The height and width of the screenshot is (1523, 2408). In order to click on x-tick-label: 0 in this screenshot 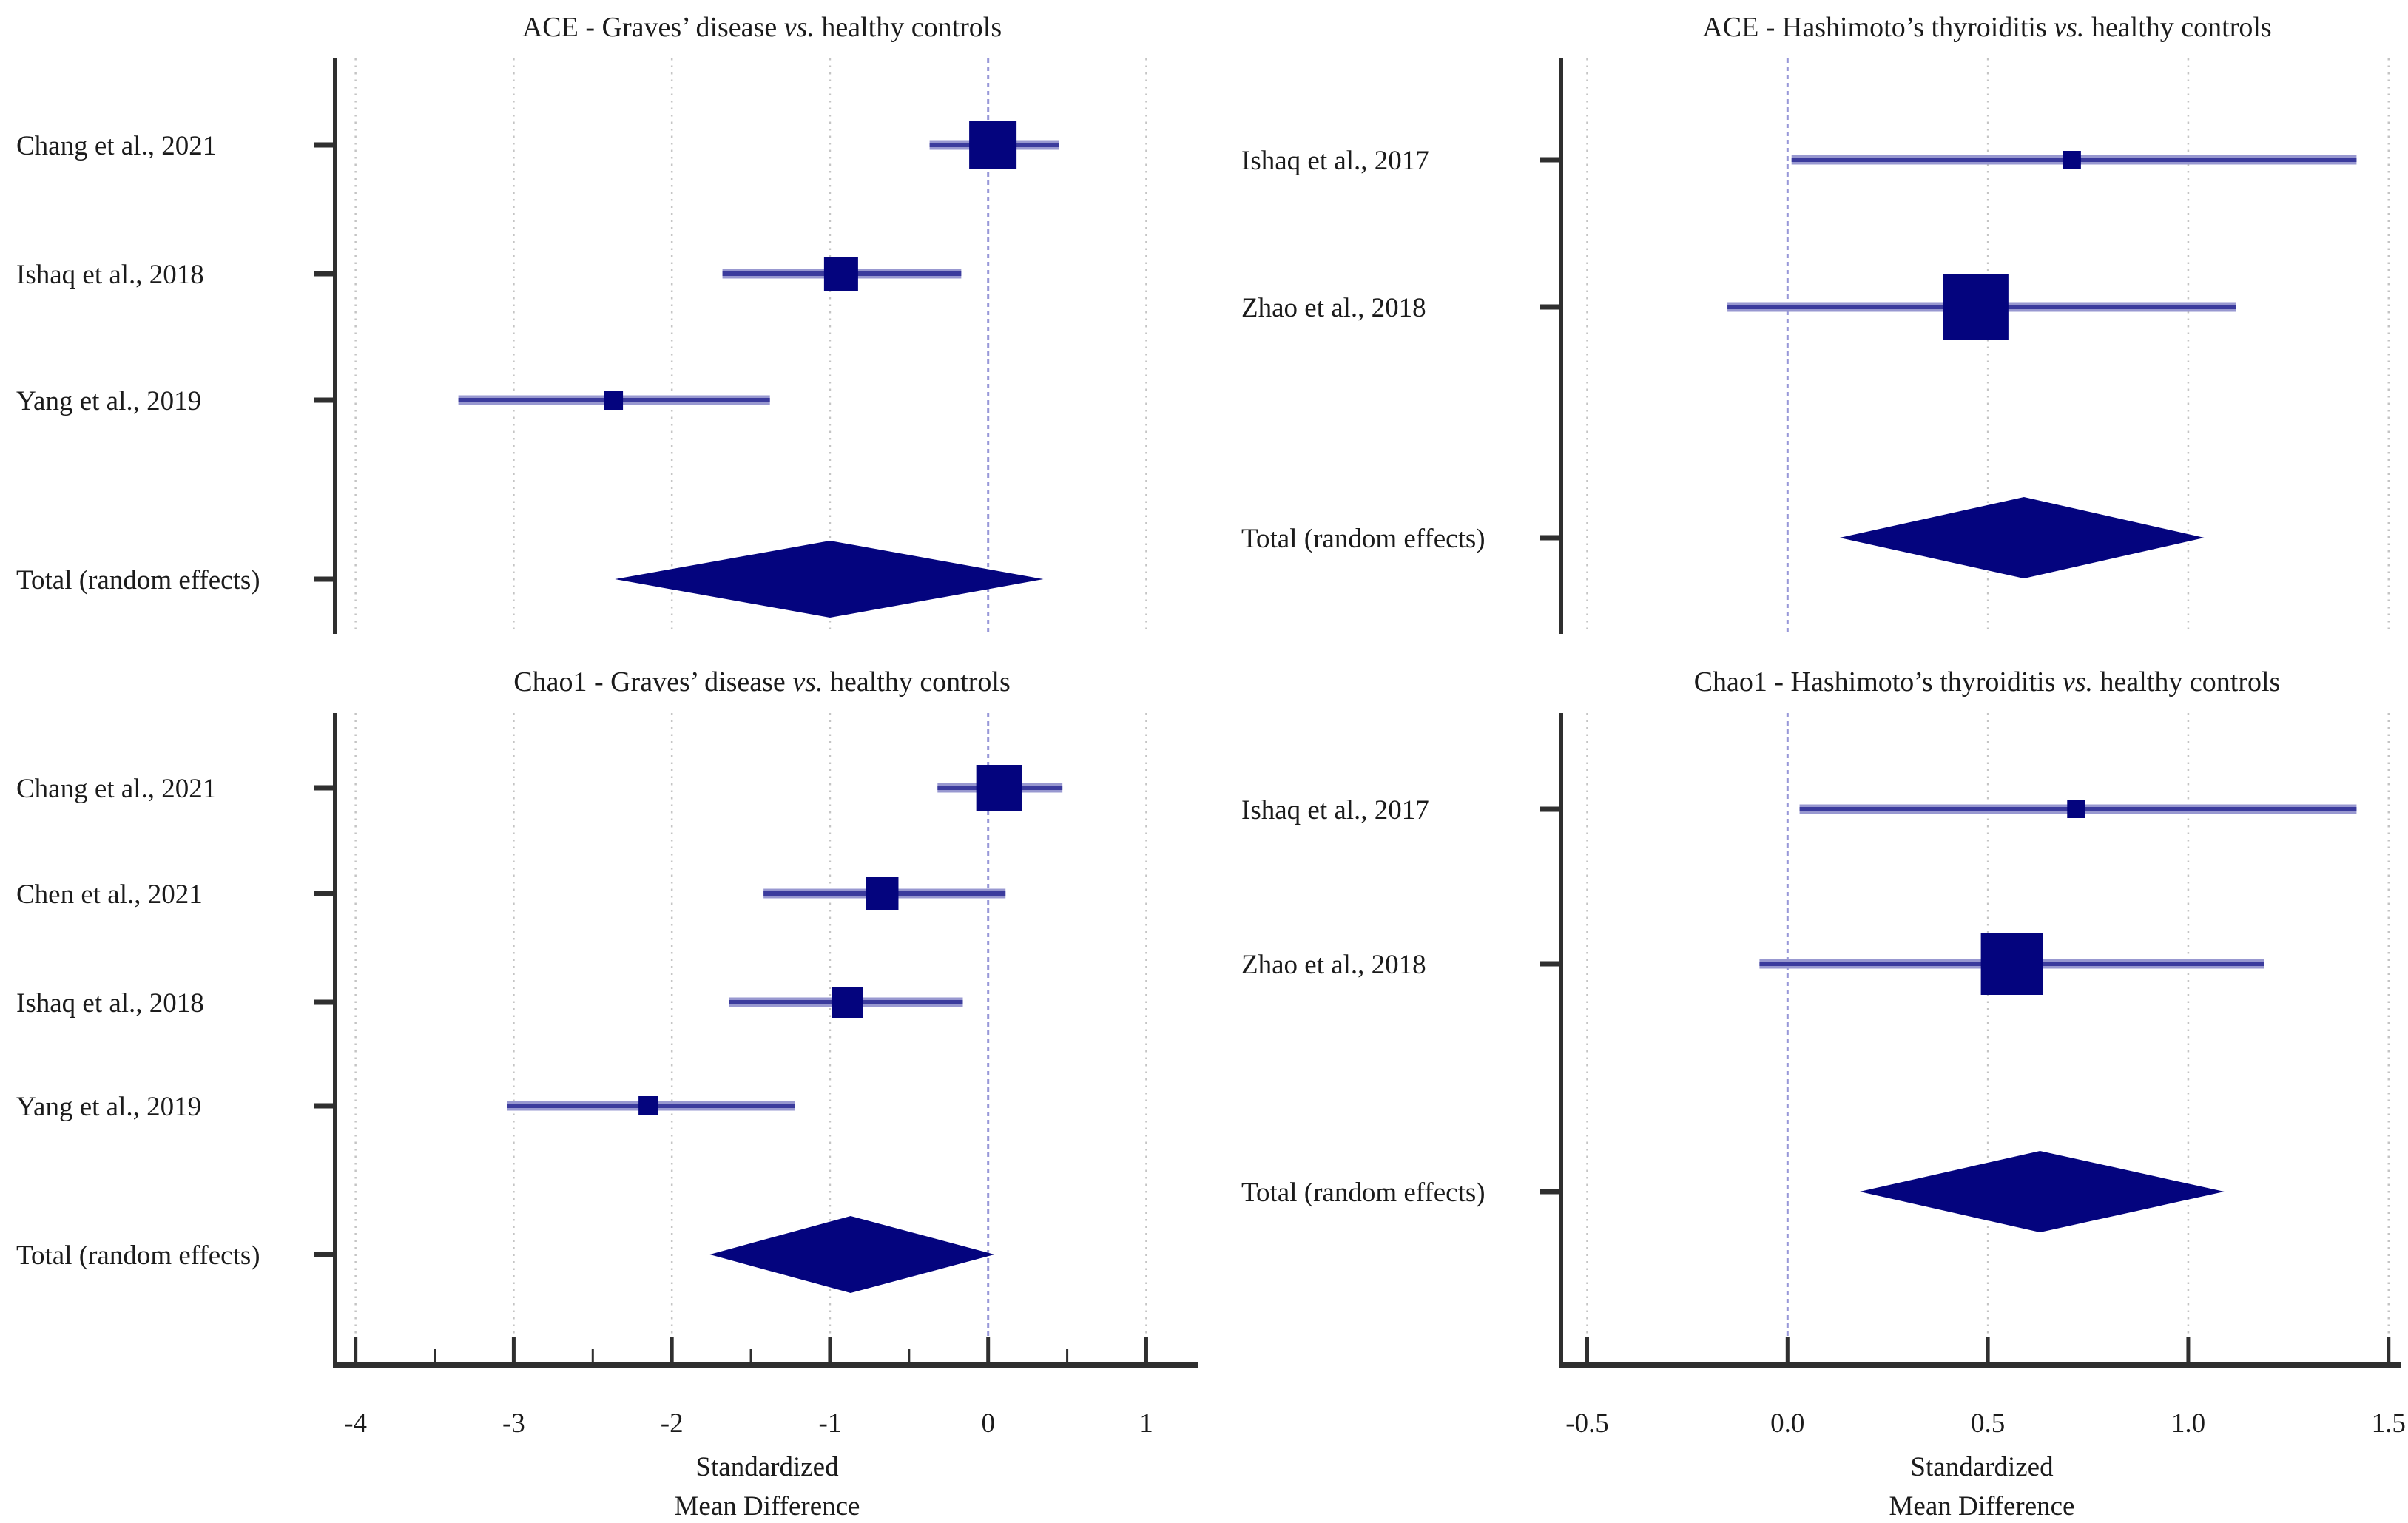, I will do `click(988, 1423)`.